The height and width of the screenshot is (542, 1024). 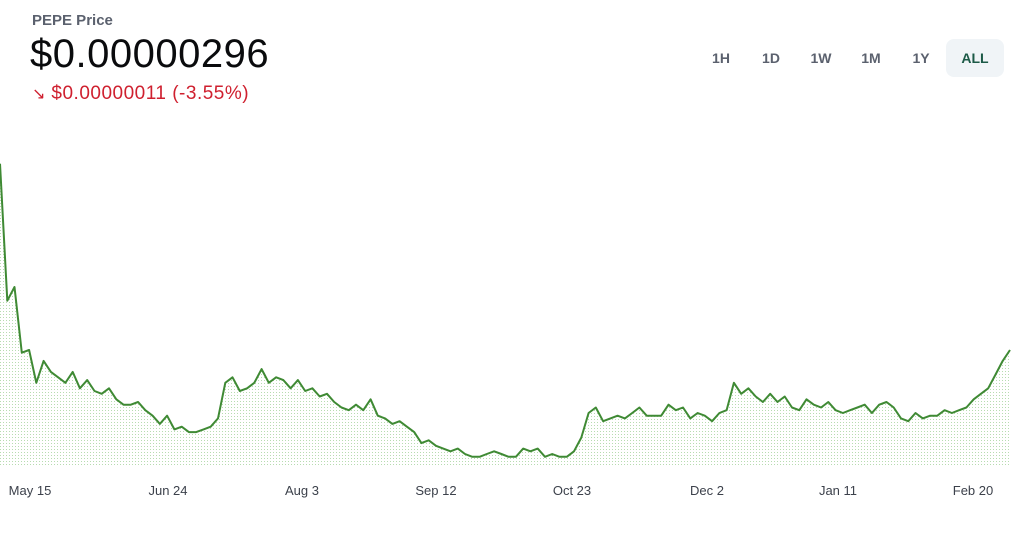 What do you see at coordinates (39, 94) in the screenshot?
I see `trend-down-icon: ↘` at bounding box center [39, 94].